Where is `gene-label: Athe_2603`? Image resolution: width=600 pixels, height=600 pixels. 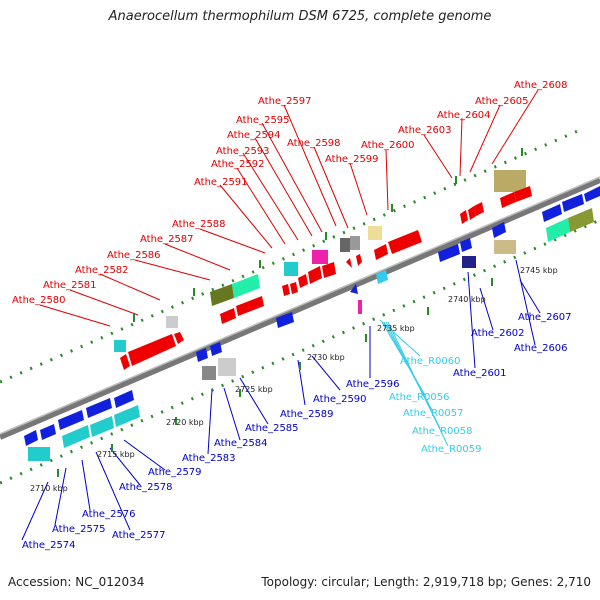
gene-label: Athe_2603 is located at coordinates (425, 130).